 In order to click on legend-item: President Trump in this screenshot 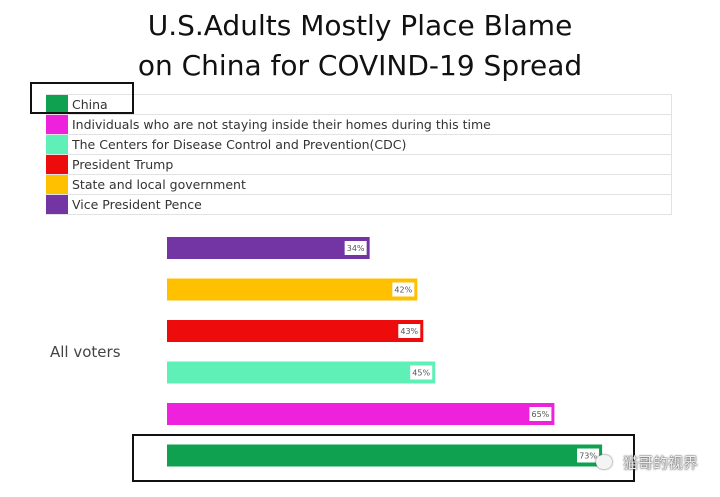, I will do `click(359, 165)`.